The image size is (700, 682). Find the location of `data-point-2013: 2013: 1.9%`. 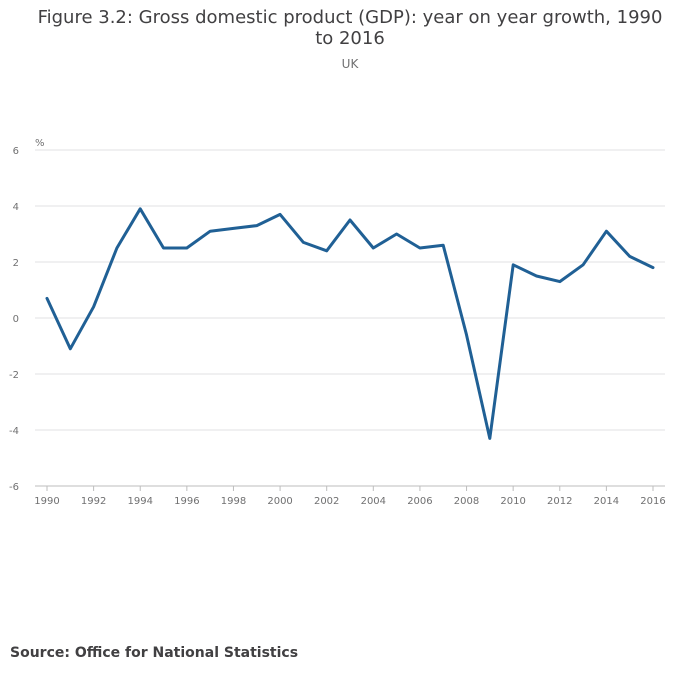

data-point-2013: 2013: 1.9% is located at coordinates (583, 265).